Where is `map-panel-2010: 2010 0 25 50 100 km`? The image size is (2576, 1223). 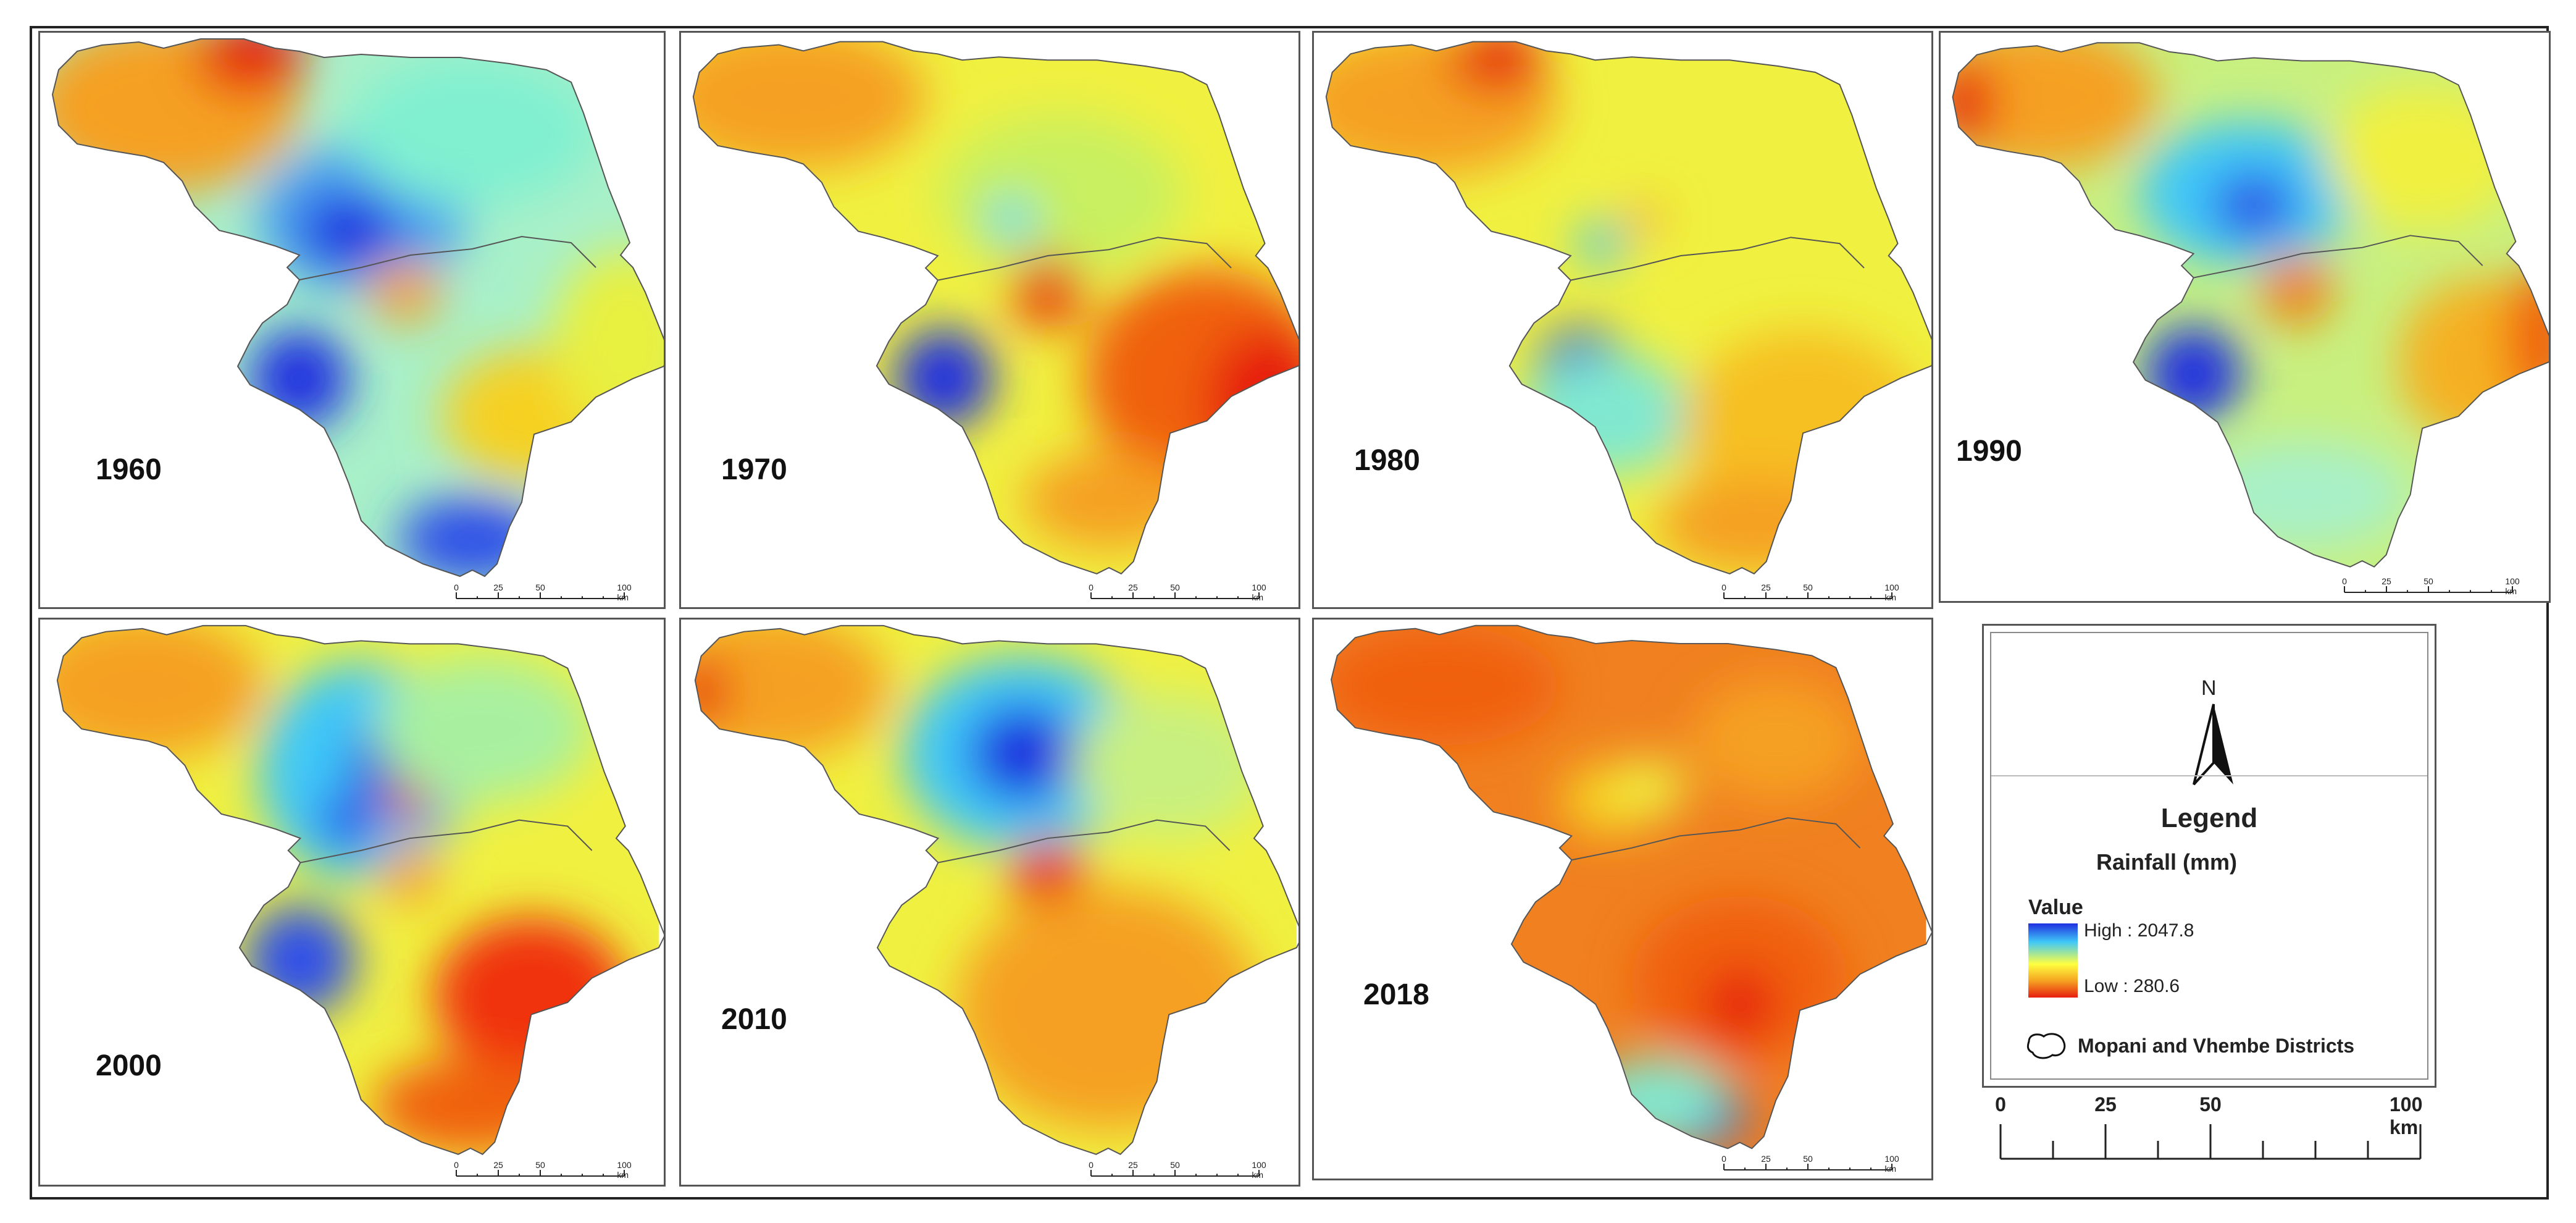
map-panel-2010: 2010 0 25 50 100 km is located at coordinates (989, 903).